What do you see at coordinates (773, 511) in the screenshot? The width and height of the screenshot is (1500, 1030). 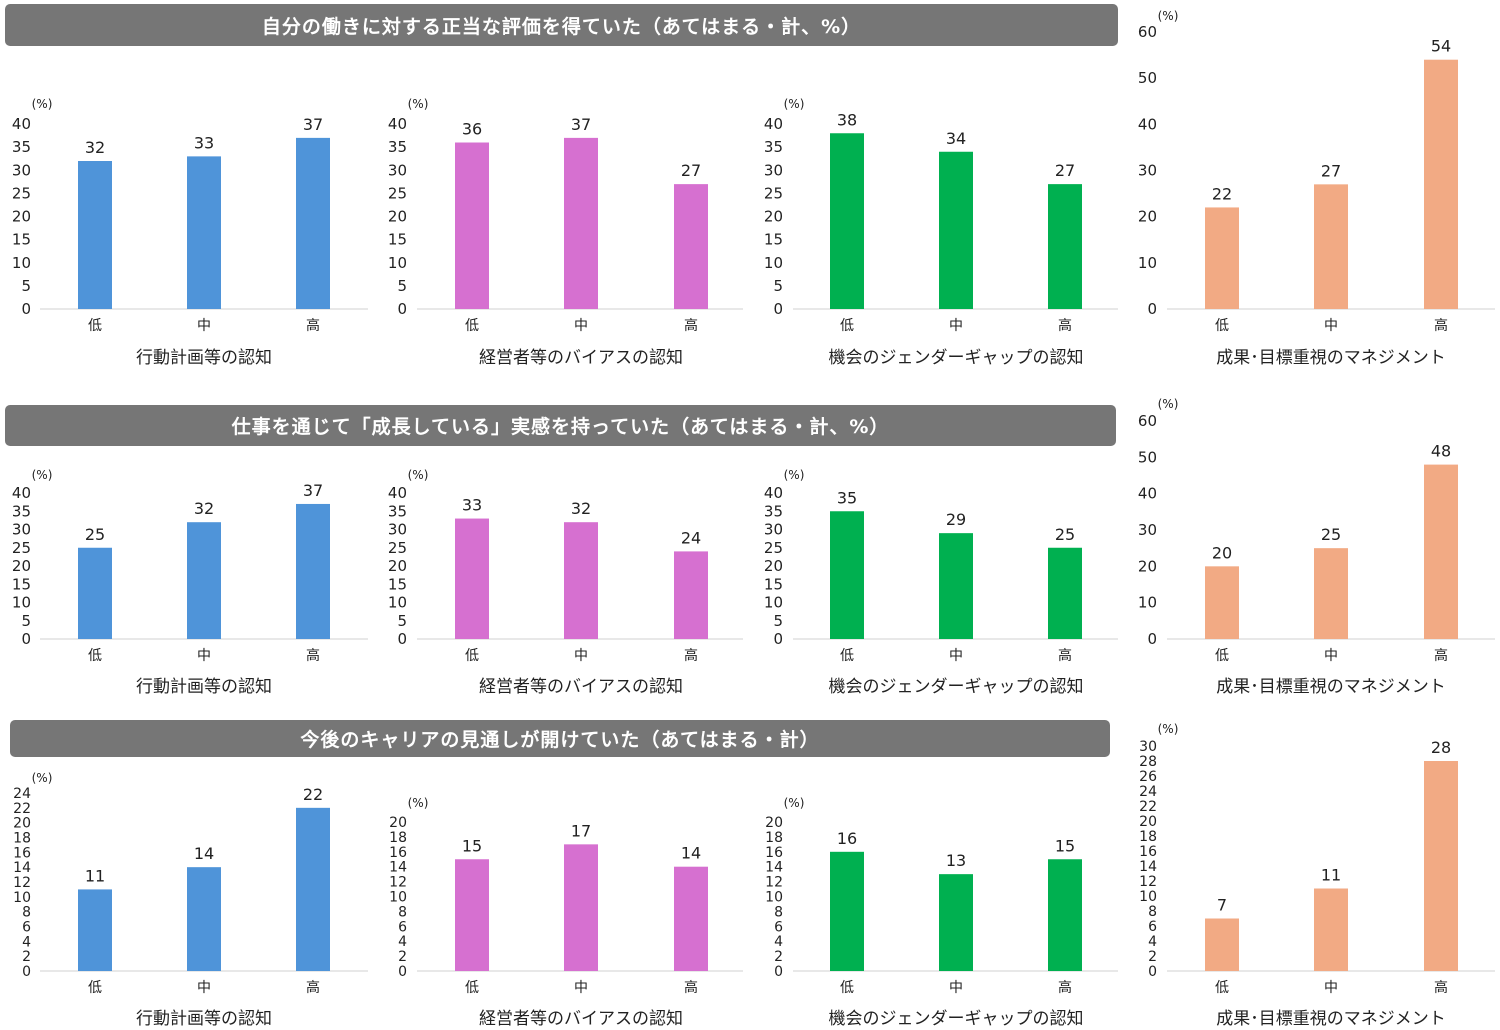 I see `y-tick-label: 35` at bounding box center [773, 511].